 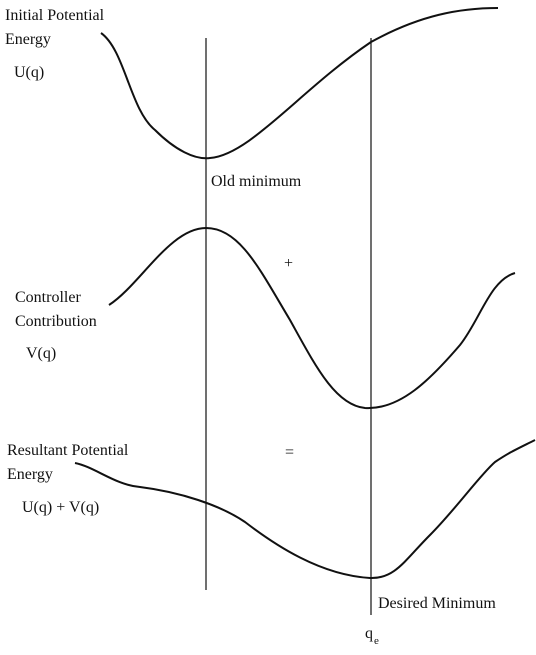 I want to click on operator: =, so click(x=289, y=452).